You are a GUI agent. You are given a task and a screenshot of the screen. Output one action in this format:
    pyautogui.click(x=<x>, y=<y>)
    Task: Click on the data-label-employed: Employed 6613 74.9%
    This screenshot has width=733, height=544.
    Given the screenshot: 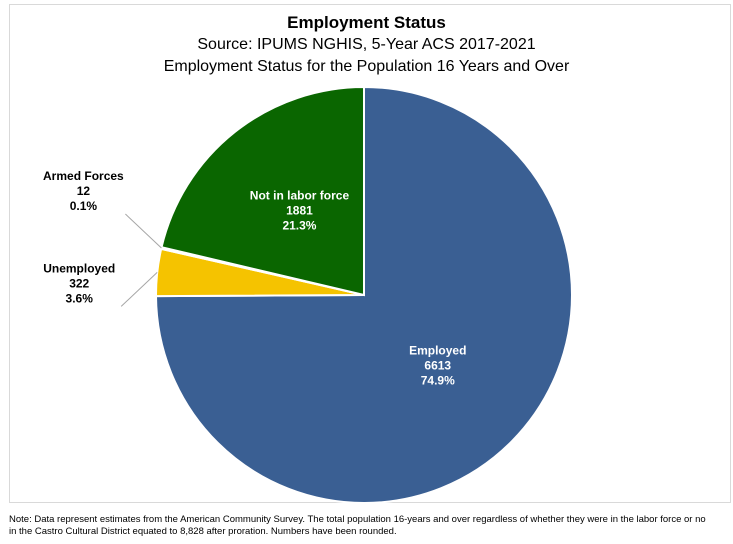 What is the action you would take?
    pyautogui.click(x=437, y=365)
    